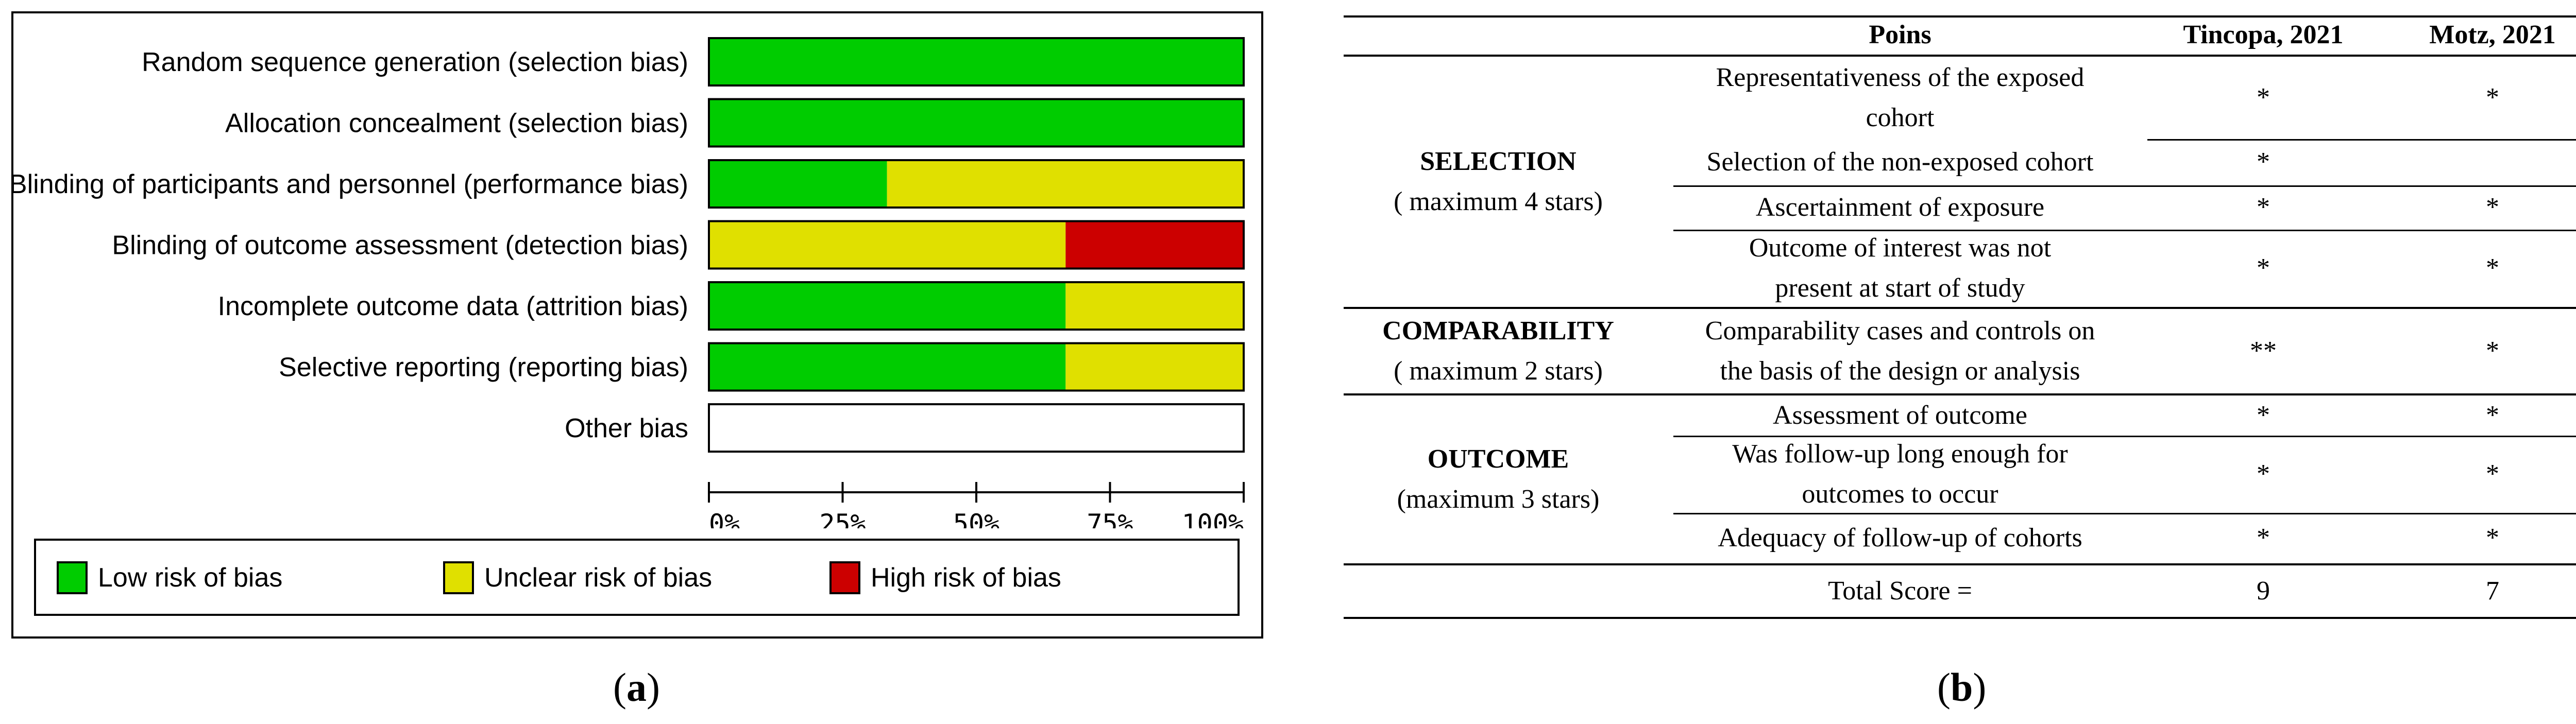  What do you see at coordinates (598, 578) in the screenshot?
I see `legend-label-unclear: Unclear risk of bias` at bounding box center [598, 578].